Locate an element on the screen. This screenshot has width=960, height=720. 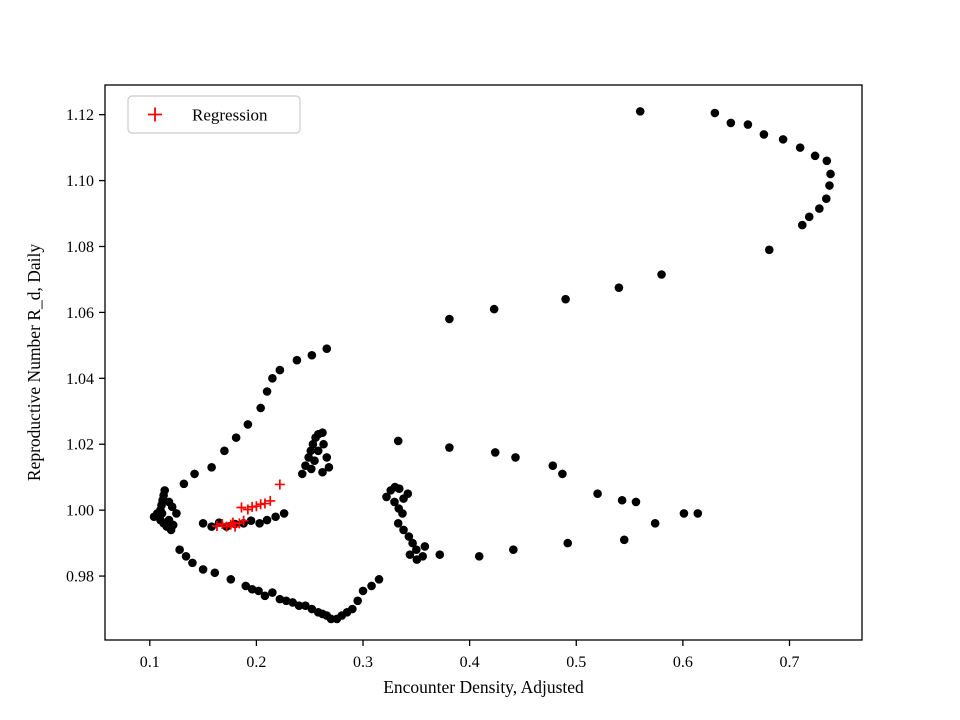
x-tick-label: 0.3 is located at coordinates (363, 662).